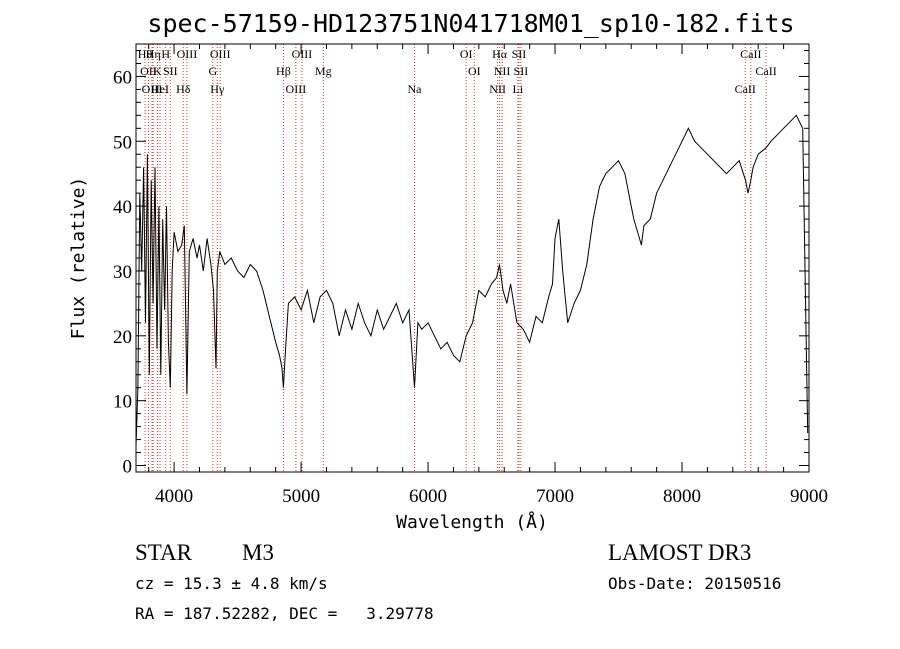  What do you see at coordinates (323, 71) in the screenshot?
I see `line-marker-label: Mg` at bounding box center [323, 71].